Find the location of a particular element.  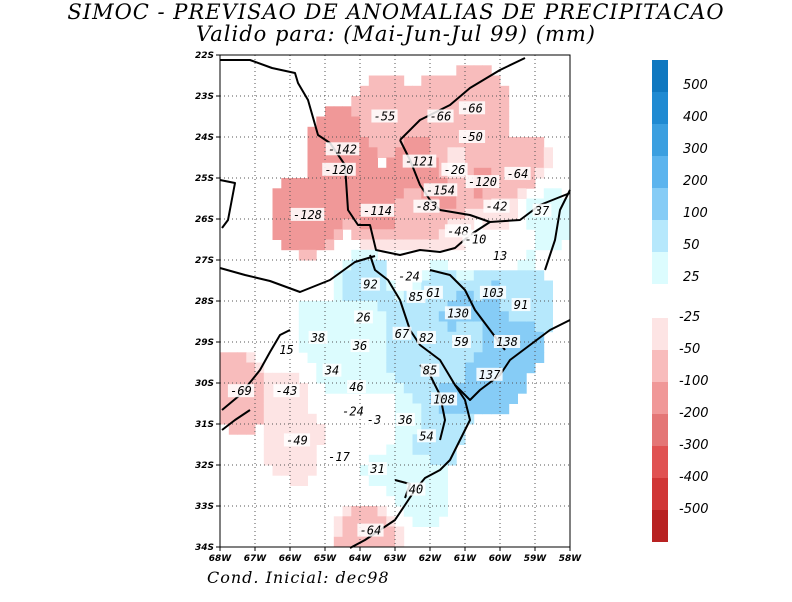

value-label: 138 is located at coordinates (507, 342).